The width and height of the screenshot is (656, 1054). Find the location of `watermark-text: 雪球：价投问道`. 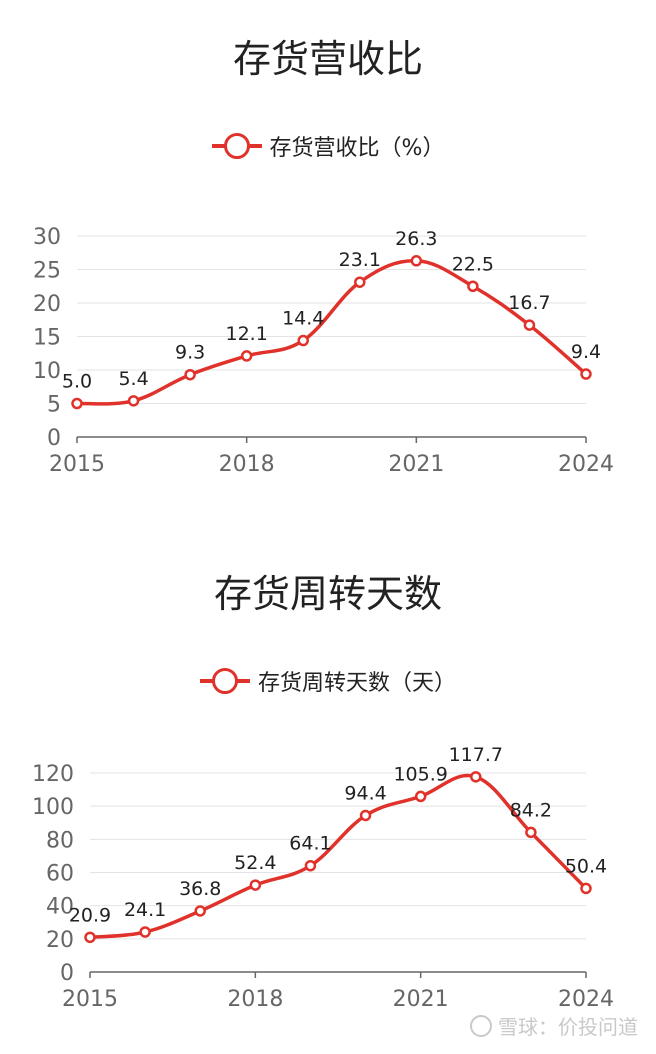

watermark-text: 雪球：价投问道 is located at coordinates (568, 1027).